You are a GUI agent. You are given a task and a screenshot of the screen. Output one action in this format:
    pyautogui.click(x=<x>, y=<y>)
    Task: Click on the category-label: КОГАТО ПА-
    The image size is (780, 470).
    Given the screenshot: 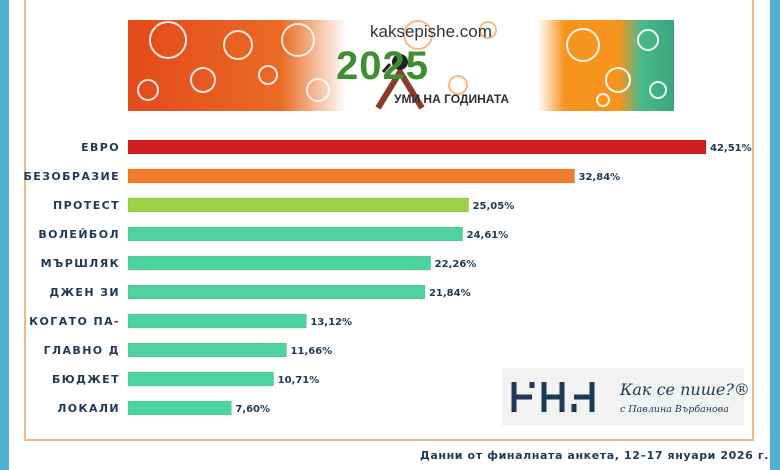 What is the action you would take?
    pyautogui.click(x=74, y=321)
    